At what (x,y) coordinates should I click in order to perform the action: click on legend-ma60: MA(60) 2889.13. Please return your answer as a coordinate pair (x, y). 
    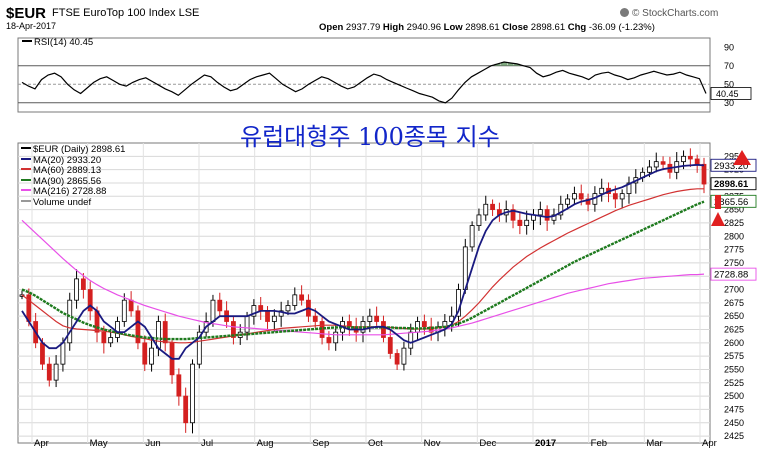
    Looking at the image, I should click on (73, 171).